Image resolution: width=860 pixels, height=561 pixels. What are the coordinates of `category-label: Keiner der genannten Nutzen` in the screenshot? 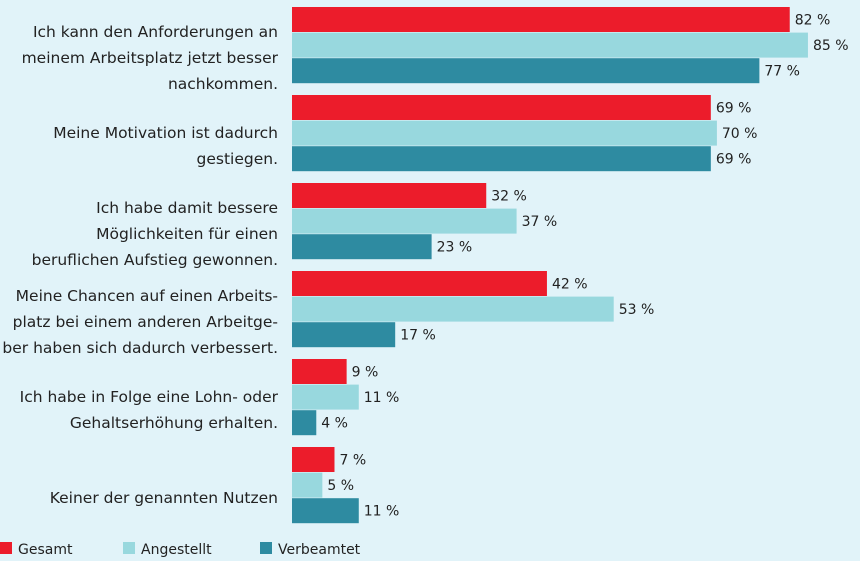 It's located at (163, 497).